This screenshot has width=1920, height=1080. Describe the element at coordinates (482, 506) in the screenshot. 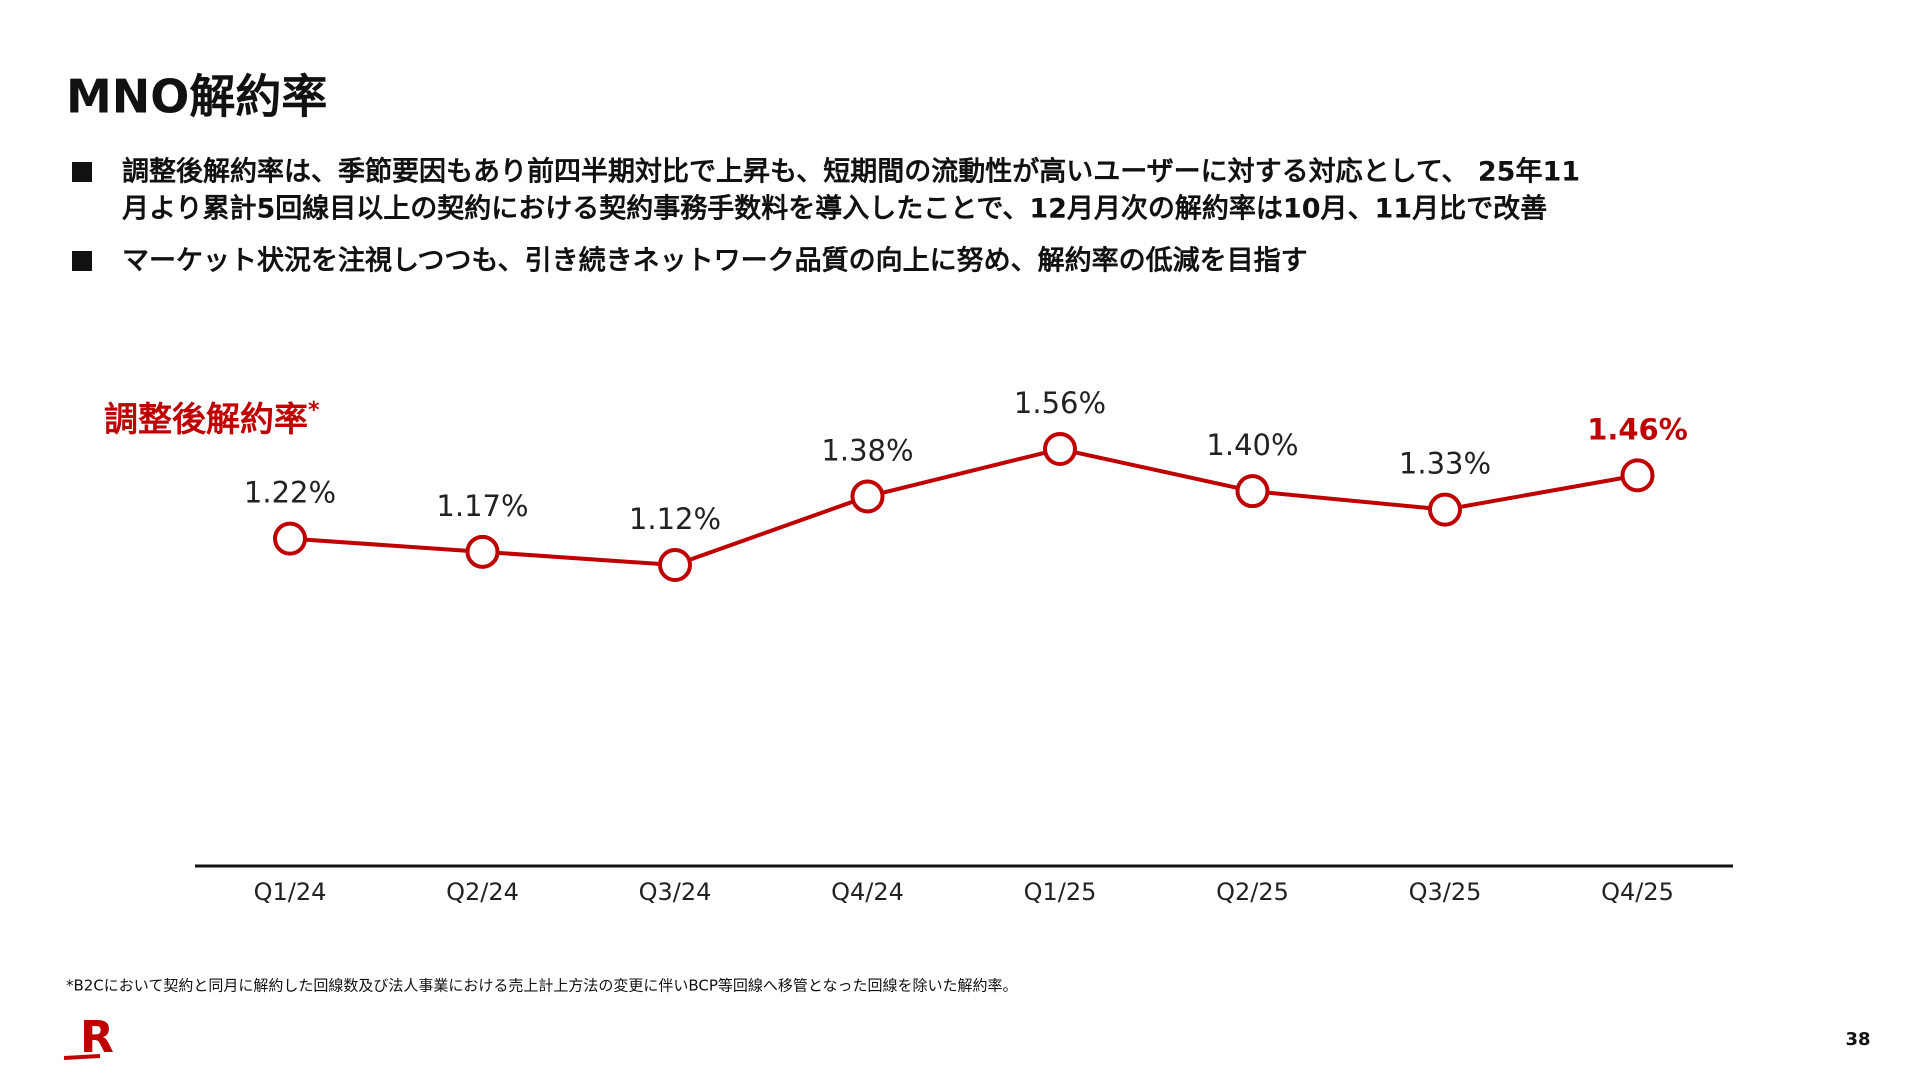

I see `value-label: 1.17%` at that location.